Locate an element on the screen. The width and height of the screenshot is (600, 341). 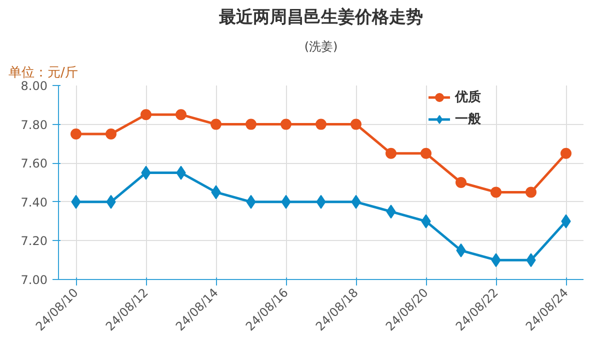
chart-subtitle: (洗姜) is located at coordinates (321, 47).